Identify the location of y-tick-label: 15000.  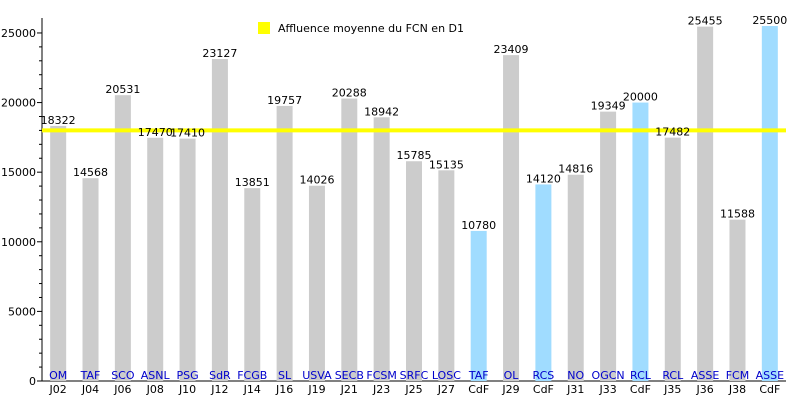
(18, 172).